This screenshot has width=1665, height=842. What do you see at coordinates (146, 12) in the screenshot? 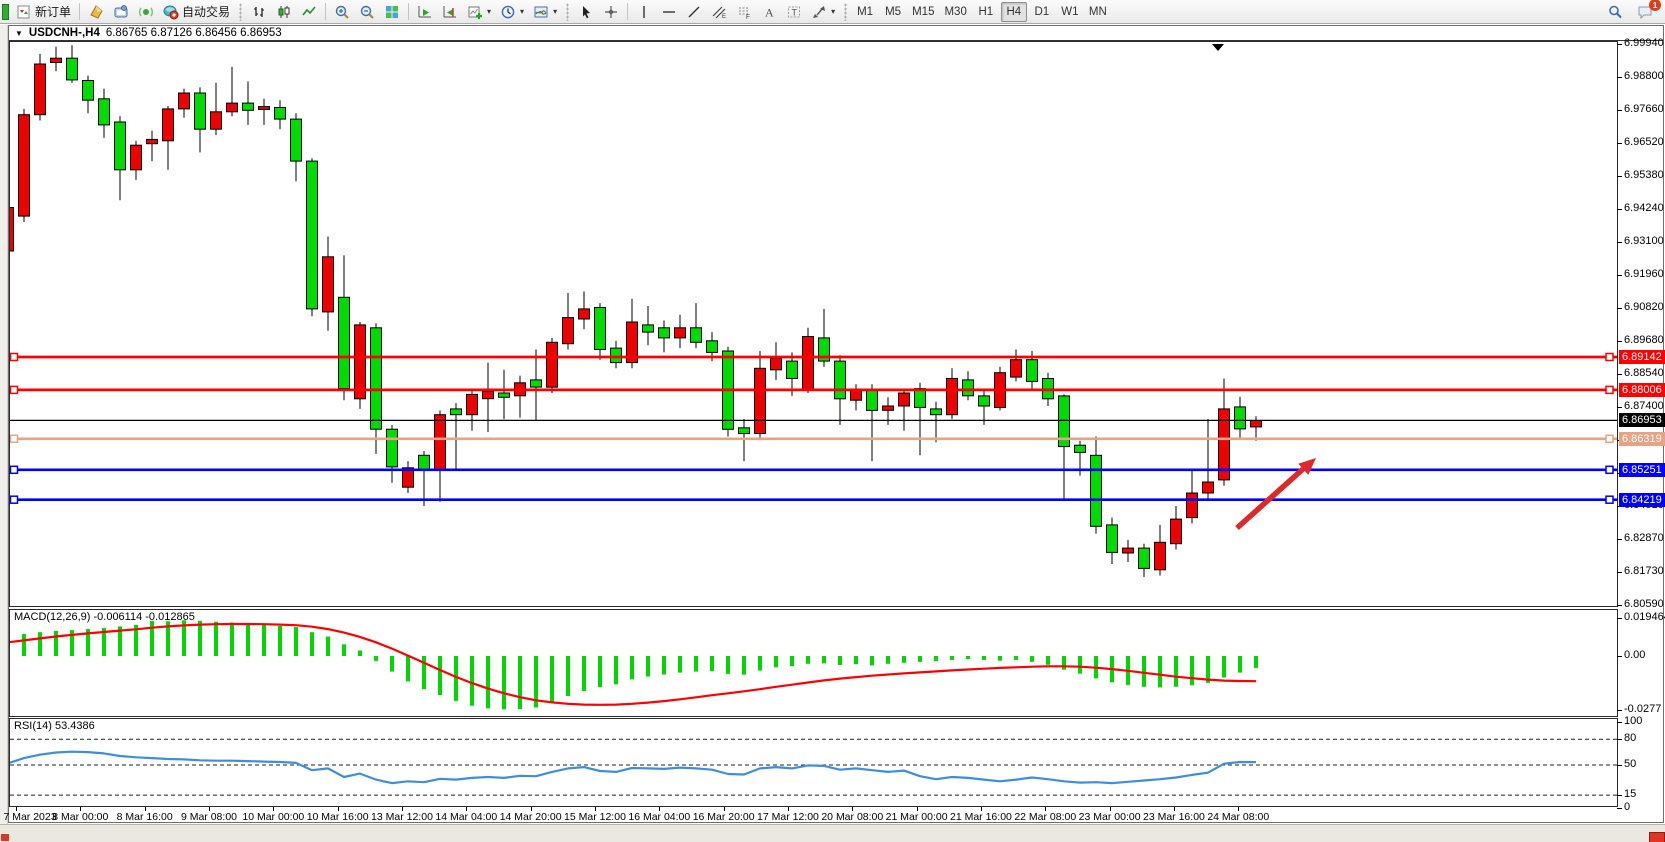
I see `signal-button` at bounding box center [146, 12].